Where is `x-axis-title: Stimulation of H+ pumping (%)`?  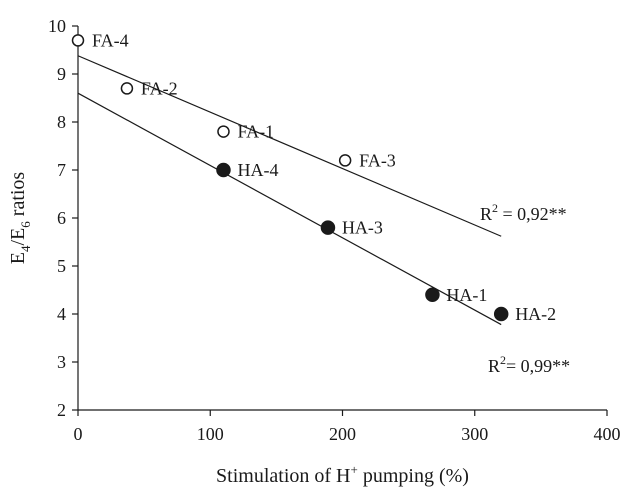
x-axis-title: Stimulation of H+ pumping (%) is located at coordinates (342, 474).